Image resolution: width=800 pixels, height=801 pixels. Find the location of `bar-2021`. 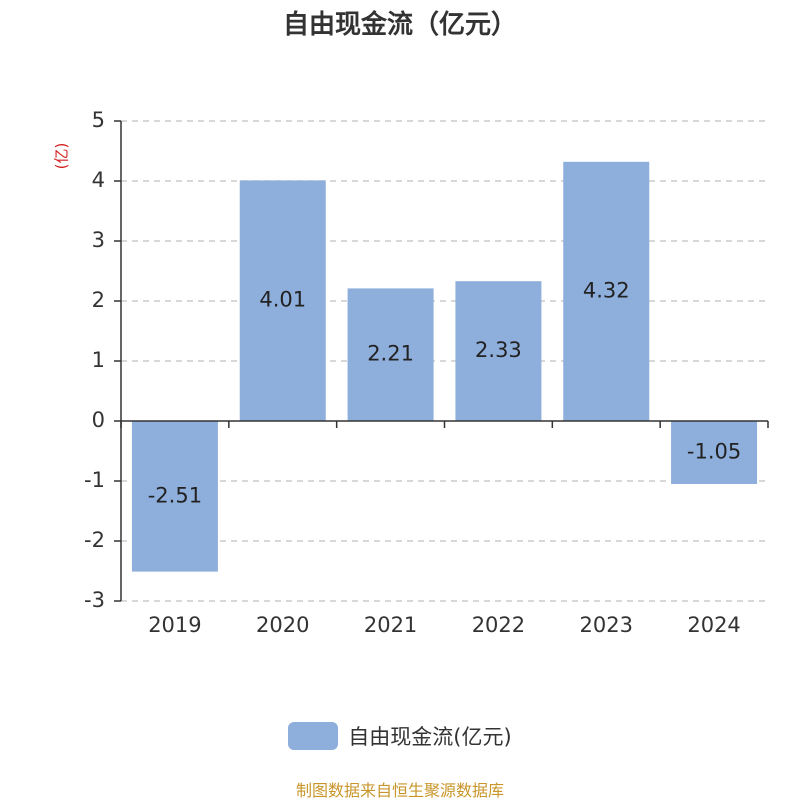

bar-2021 is located at coordinates (390, 354).